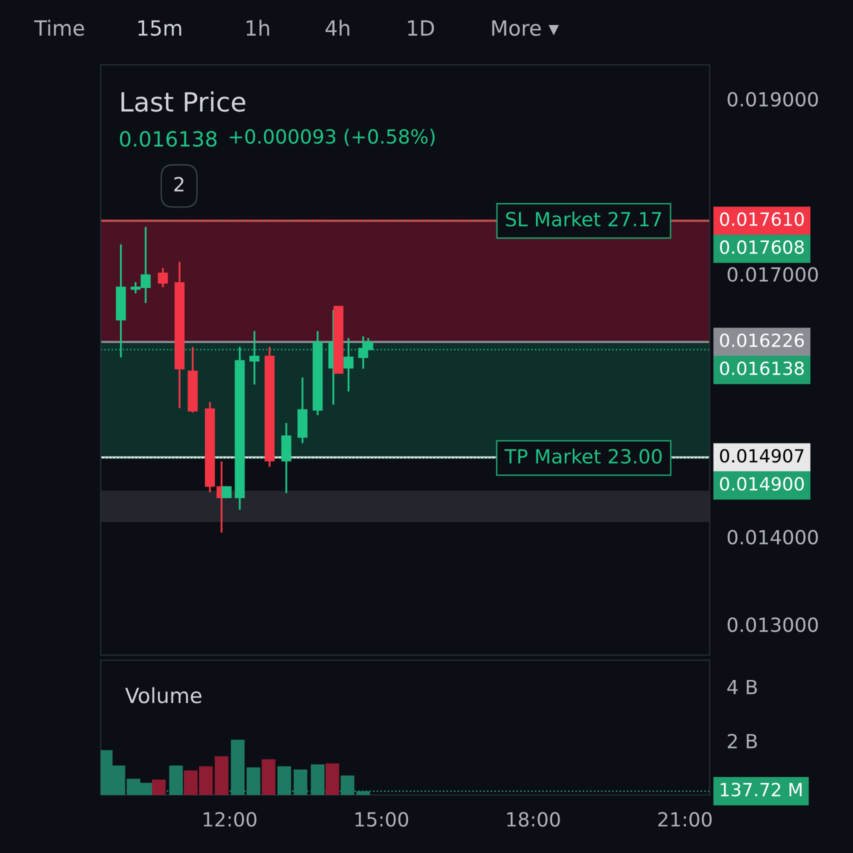 The width and height of the screenshot is (853, 853). What do you see at coordinates (168, 139) in the screenshot?
I see `annotation: 0.016138` at bounding box center [168, 139].